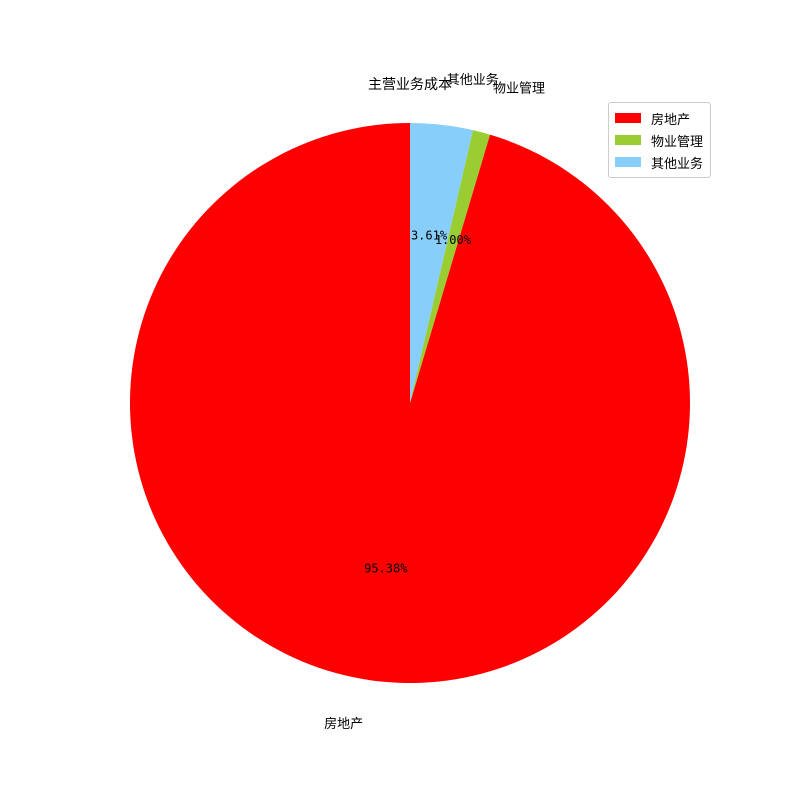 Image resolution: width=800 pixels, height=800 pixels. Describe the element at coordinates (473, 80) in the screenshot. I see `slice-label-other-business: 其他业务` at that location.